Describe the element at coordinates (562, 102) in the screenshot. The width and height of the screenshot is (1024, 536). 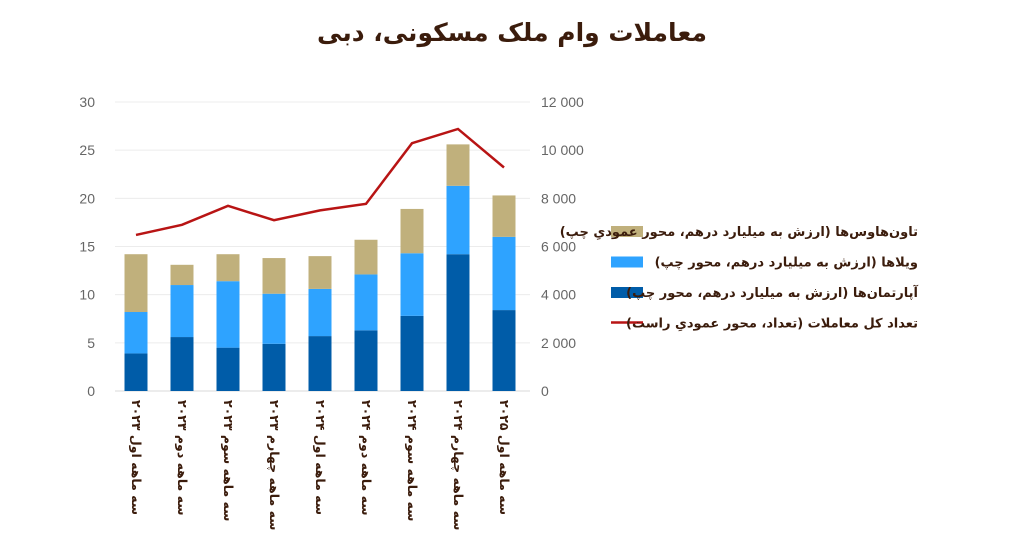
I see `right-axis-tick: 12 000` at that location.